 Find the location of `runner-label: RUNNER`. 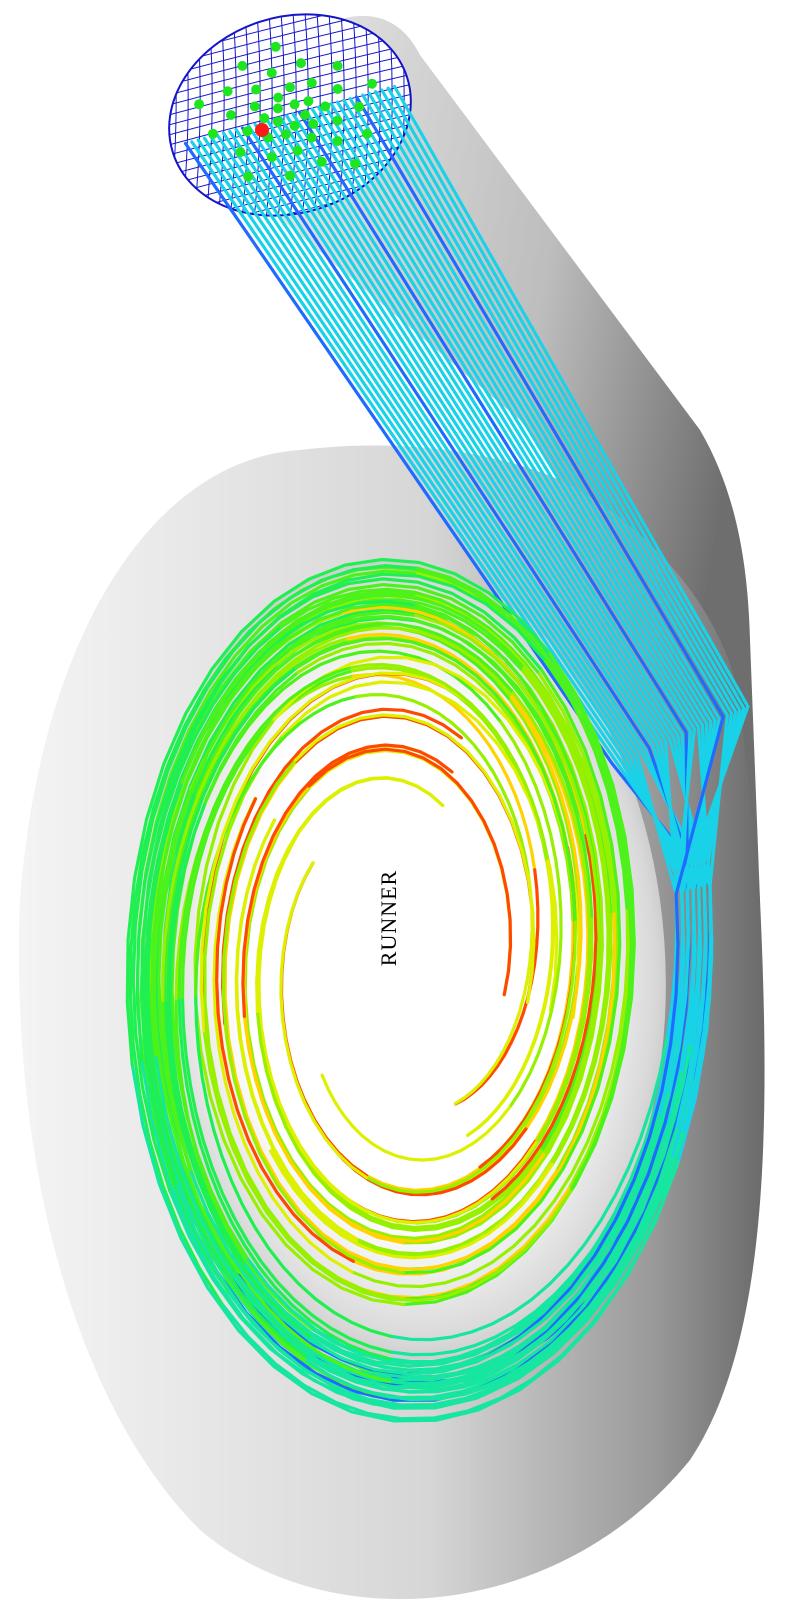

runner-label: RUNNER is located at coordinates (388, 918).